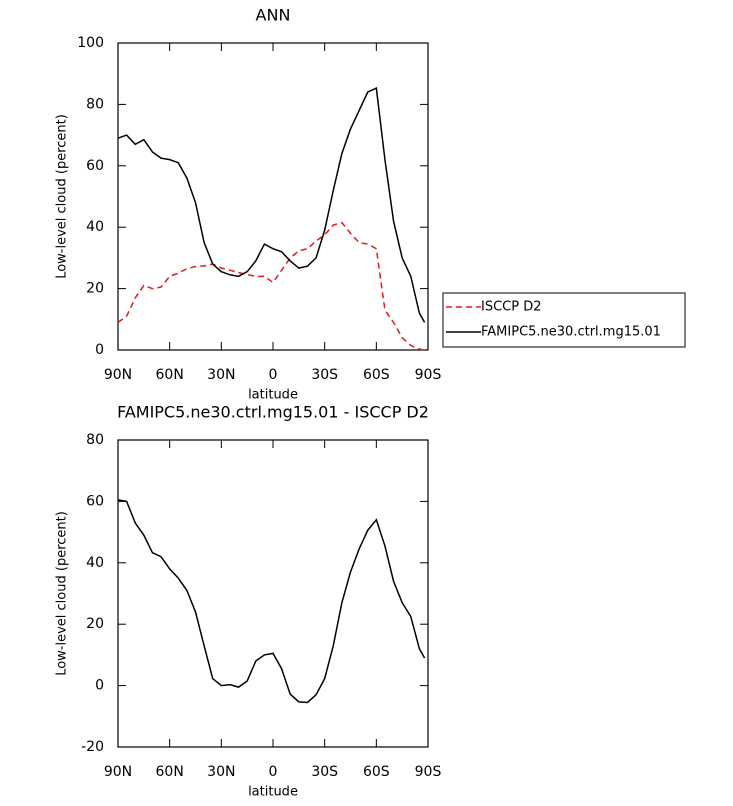 The image size is (733, 806). What do you see at coordinates (90, 43) in the screenshot?
I see `y-tick-label: 100` at bounding box center [90, 43].